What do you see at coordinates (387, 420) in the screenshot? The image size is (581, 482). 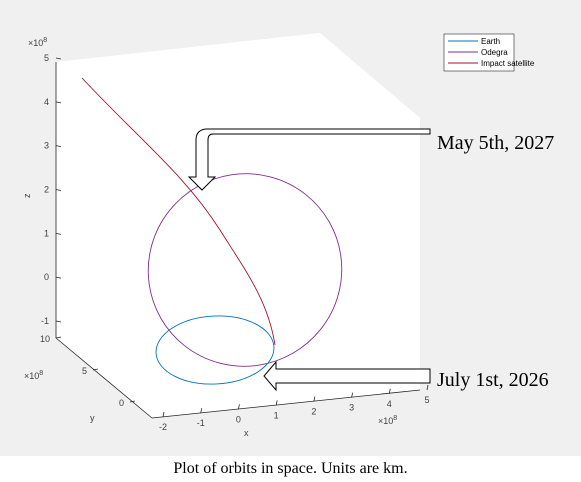 I see `x-exponent-label: ×10⁸` at bounding box center [387, 420].